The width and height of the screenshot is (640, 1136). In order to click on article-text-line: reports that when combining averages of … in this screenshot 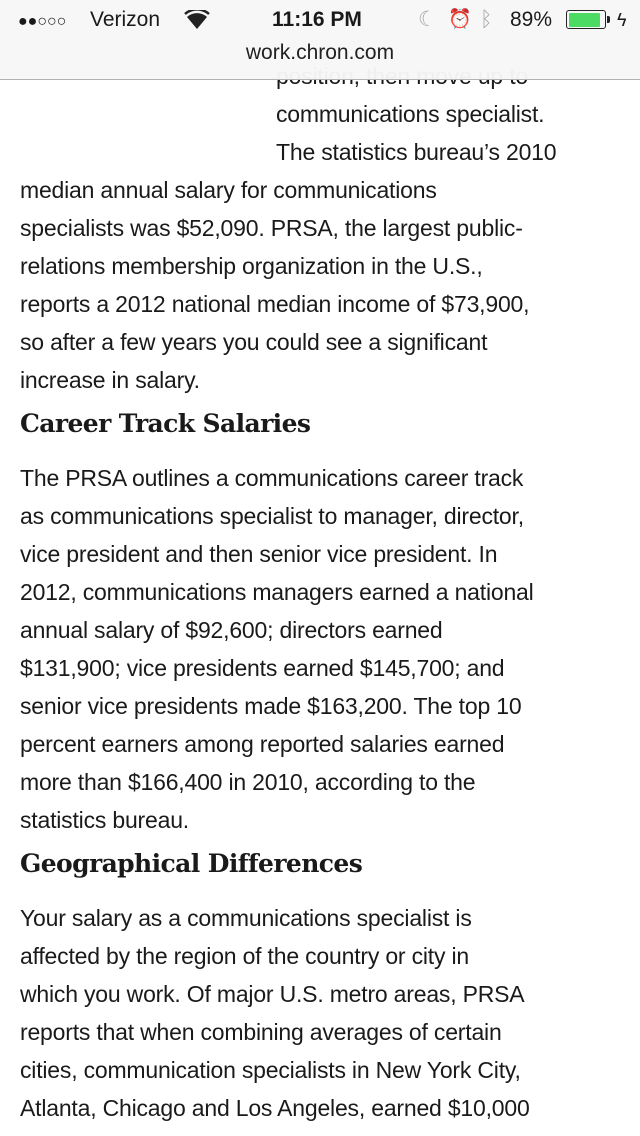, I will do `click(261, 1032)`.